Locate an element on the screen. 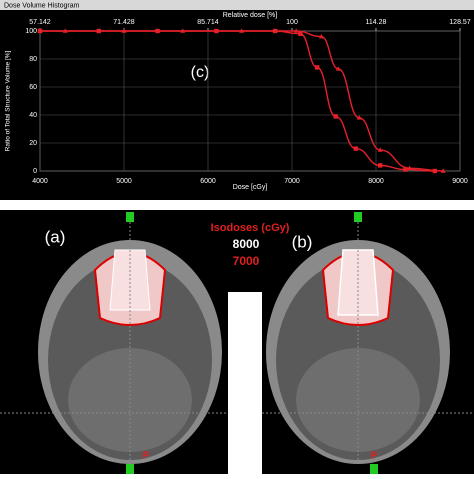 The image size is (474, 479). x-tick-label: 4000 is located at coordinates (40, 181).